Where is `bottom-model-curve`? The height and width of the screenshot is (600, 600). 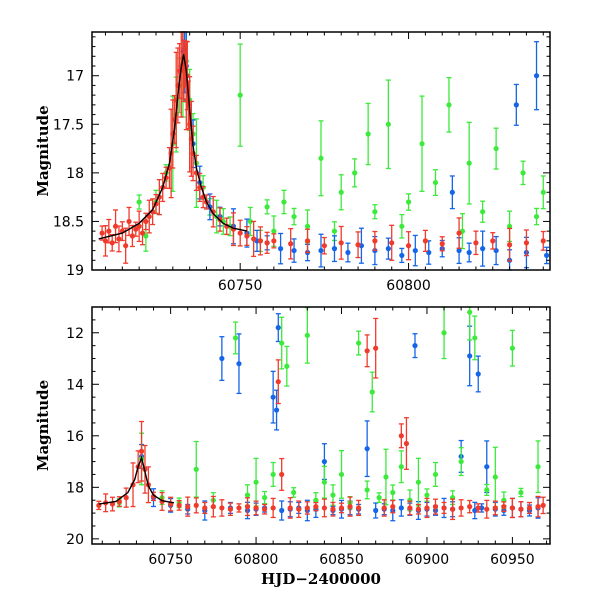 bottom-model-curve is located at coordinates (136, 480).